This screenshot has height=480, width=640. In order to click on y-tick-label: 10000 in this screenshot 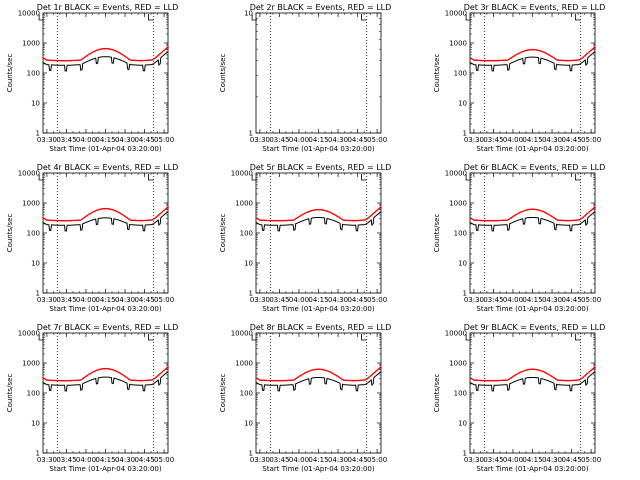, I will do `click(242, 334)`.